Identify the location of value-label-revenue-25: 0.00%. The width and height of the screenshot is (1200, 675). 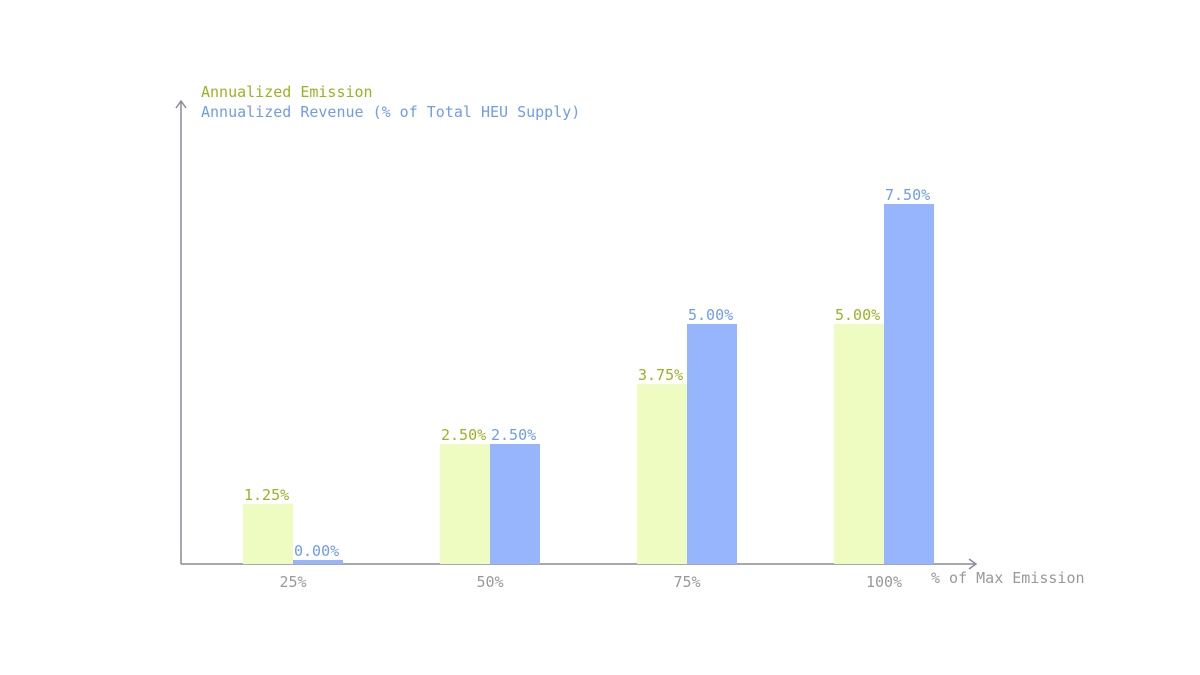
(316, 551).